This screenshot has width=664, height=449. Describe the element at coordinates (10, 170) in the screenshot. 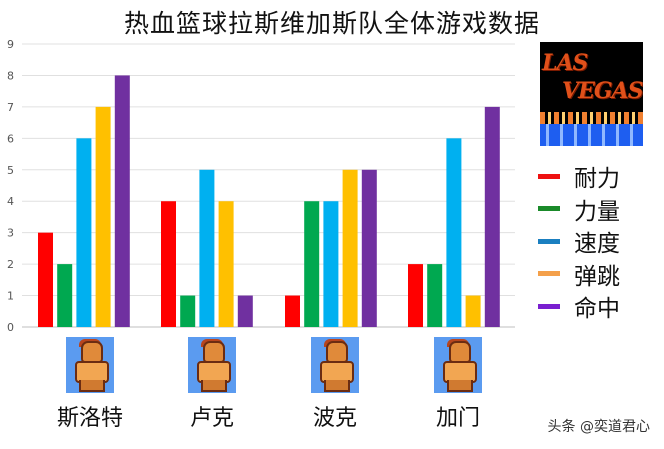

I see `y-tick-label: 5` at that location.